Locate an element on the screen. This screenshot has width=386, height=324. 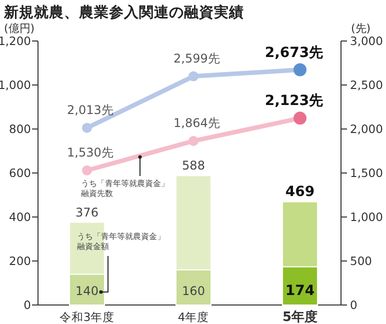
y-tick-label: 600 is located at coordinates (20, 173).